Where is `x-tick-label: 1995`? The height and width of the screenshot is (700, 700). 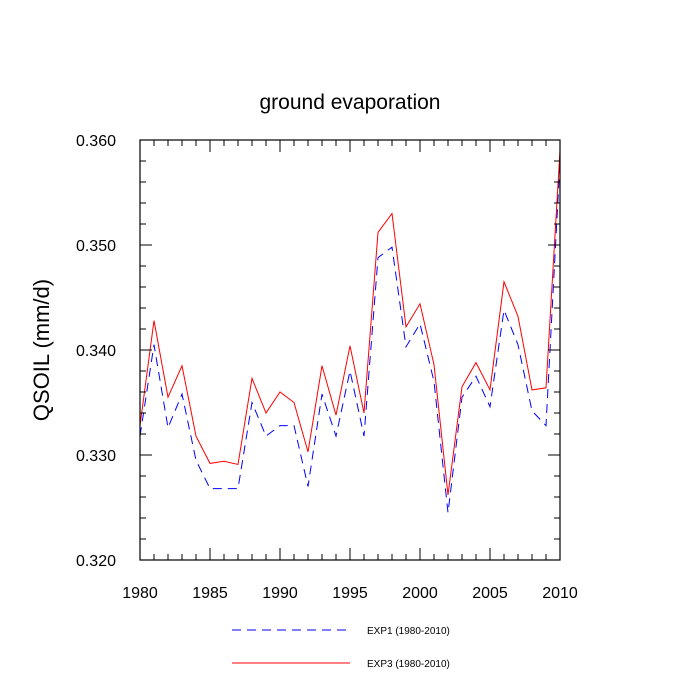 x-tick-label: 1995 is located at coordinates (350, 593).